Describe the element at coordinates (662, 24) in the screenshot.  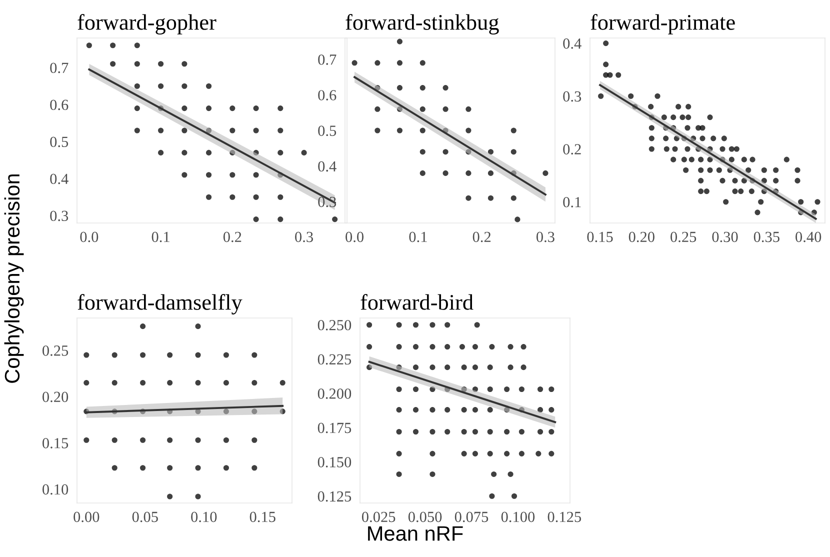
I see `chart-title: forward-primate` at that location.